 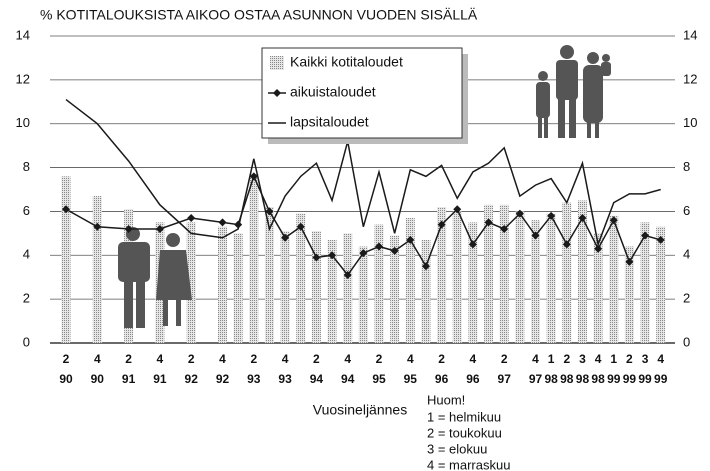 What do you see at coordinates (329, 122) in the screenshot?
I see `legend-label: lapsitaloudet` at bounding box center [329, 122].